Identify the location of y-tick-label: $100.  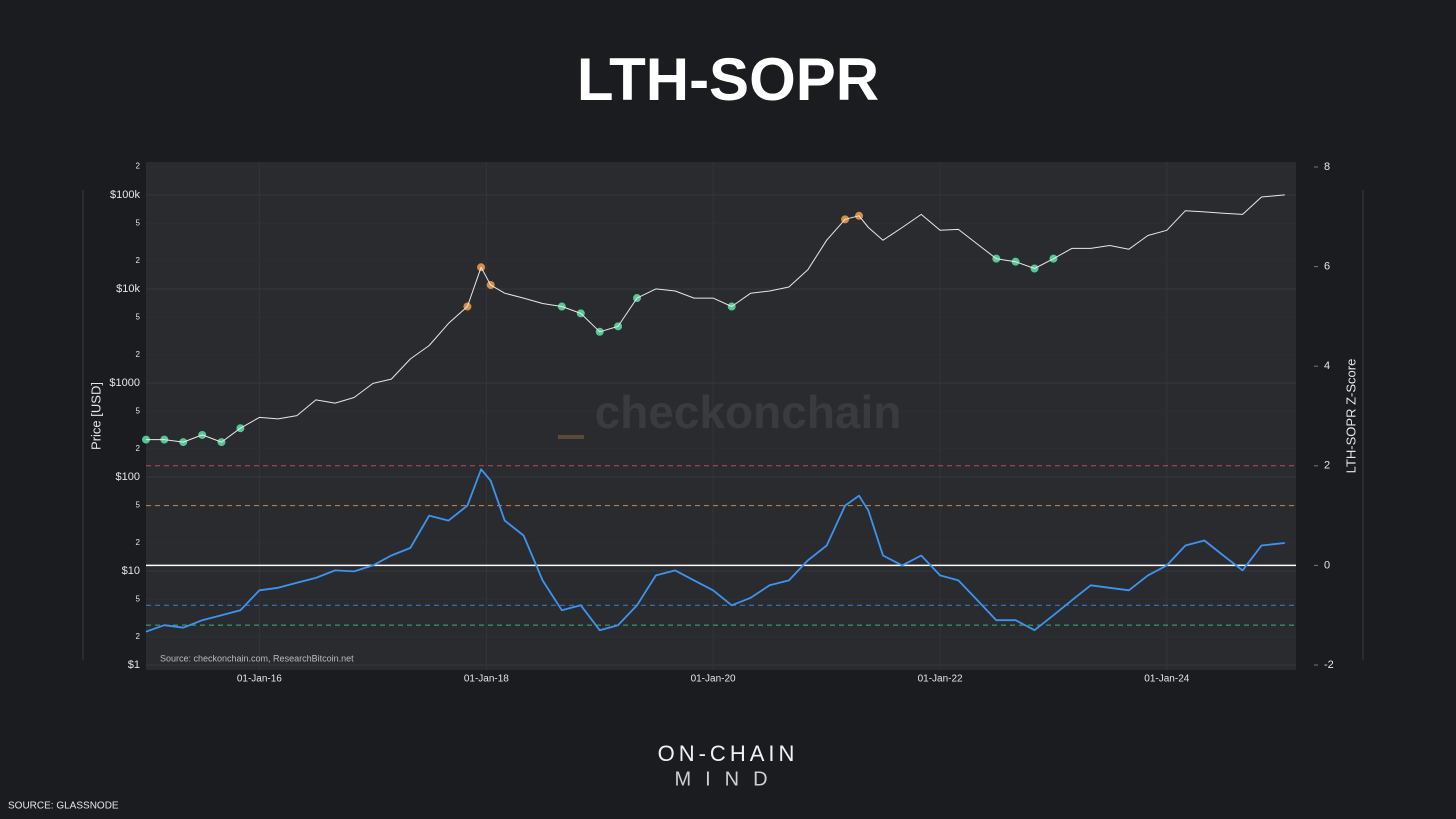
(128, 477).